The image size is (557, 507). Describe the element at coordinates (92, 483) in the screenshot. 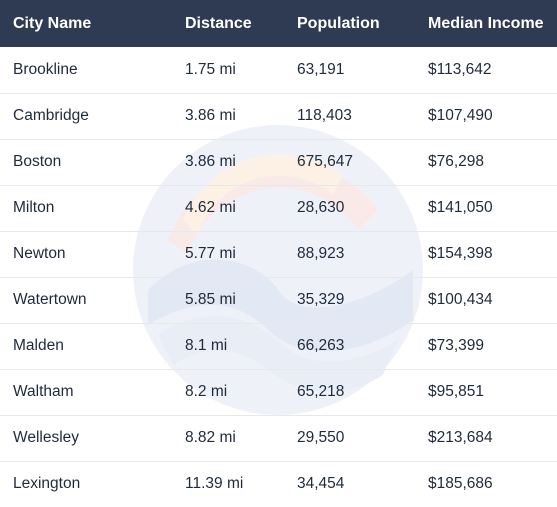

I see `cell-city-name: Lexington` at that location.